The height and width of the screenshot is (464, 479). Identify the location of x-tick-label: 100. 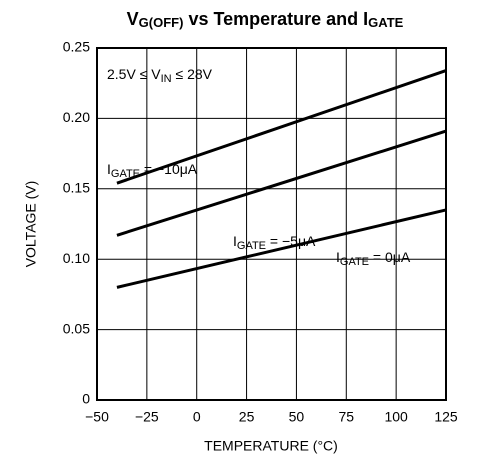
(396, 417).